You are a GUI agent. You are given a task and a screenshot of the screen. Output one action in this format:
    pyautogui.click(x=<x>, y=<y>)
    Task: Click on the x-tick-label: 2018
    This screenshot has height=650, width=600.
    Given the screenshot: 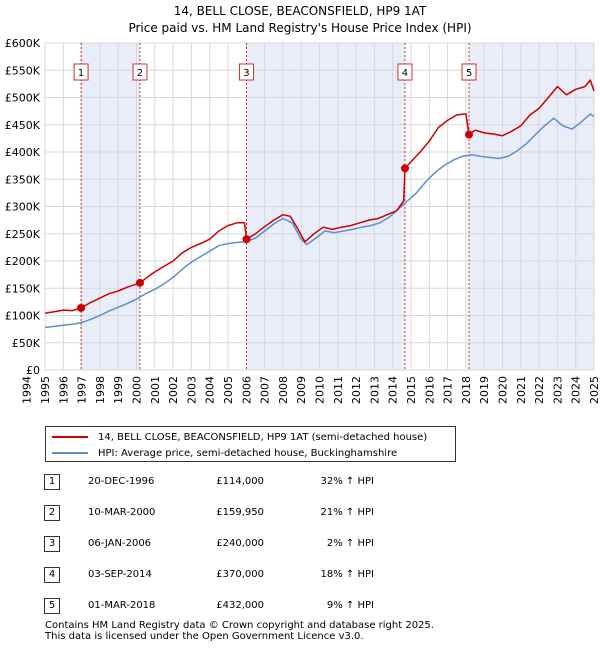 What is the action you would take?
    pyautogui.click(x=466, y=390)
    